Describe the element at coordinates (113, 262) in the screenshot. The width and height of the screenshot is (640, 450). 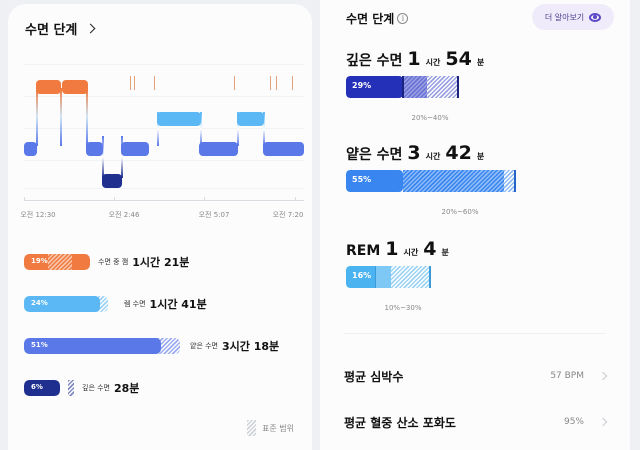
I see `awake-label: 수면 중 깸` at that location.